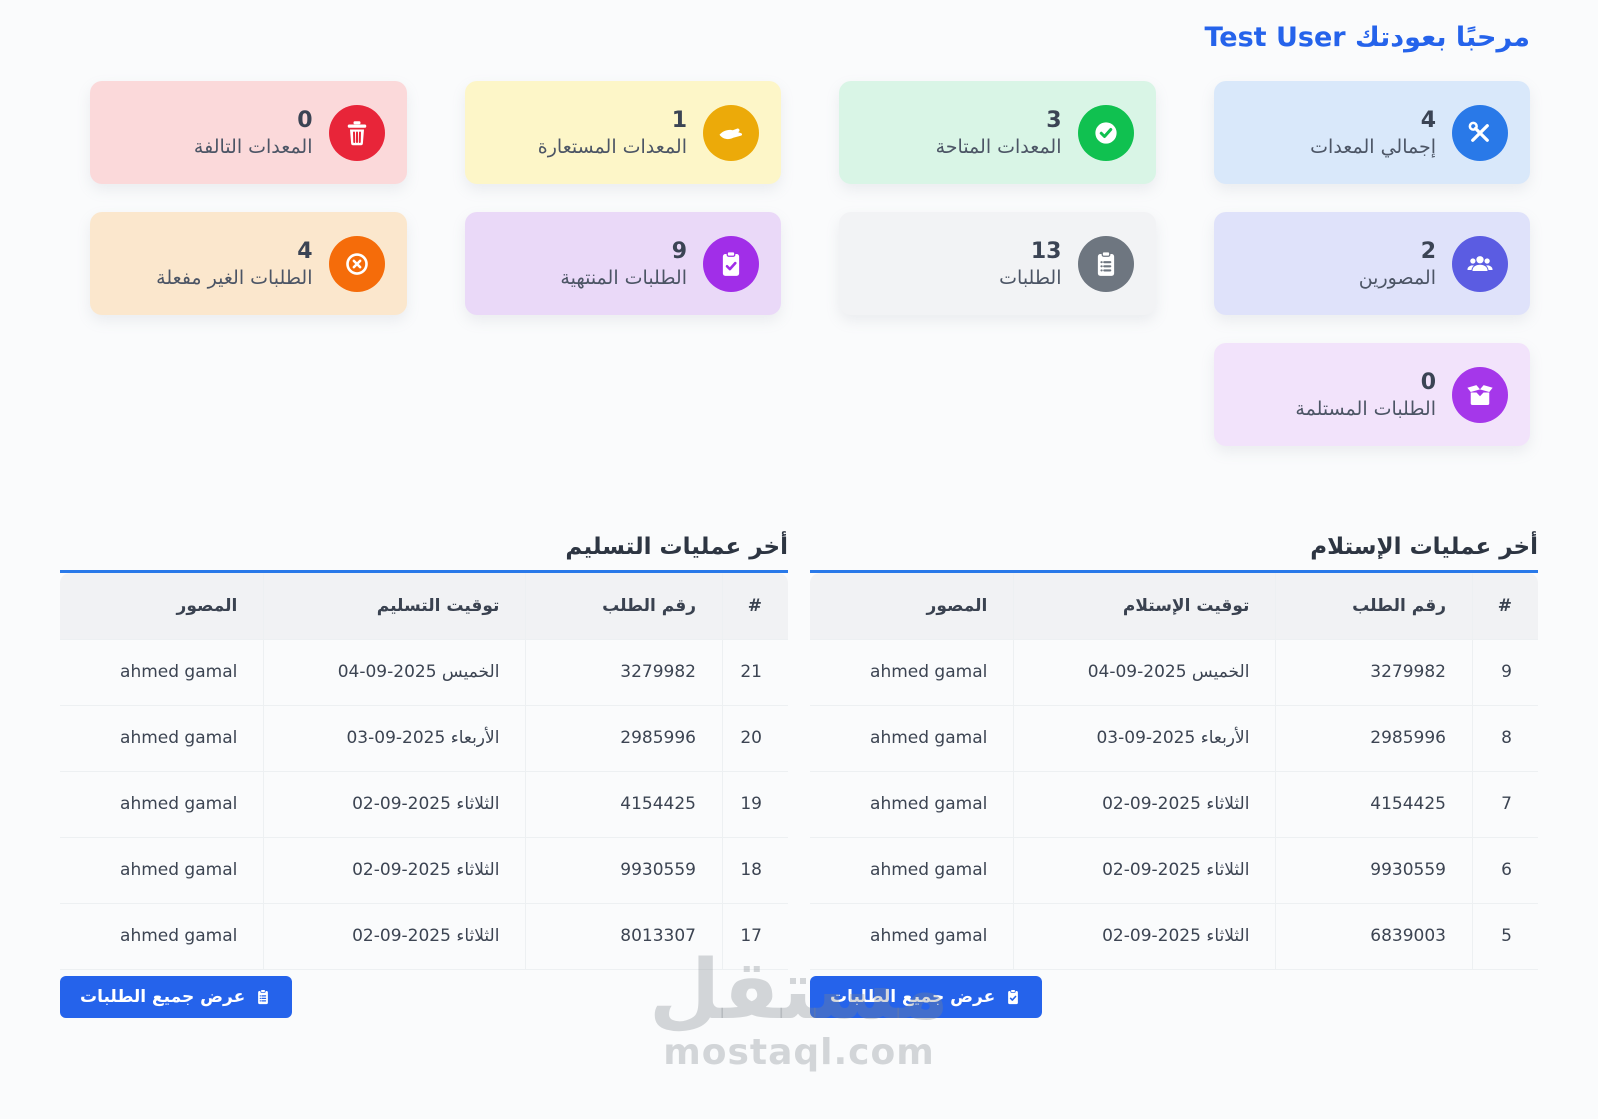 Image resolution: width=1598 pixels, height=1119 pixels. Describe the element at coordinates (1374, 936) in the screenshot. I see `table-cell: 6839003` at that location.